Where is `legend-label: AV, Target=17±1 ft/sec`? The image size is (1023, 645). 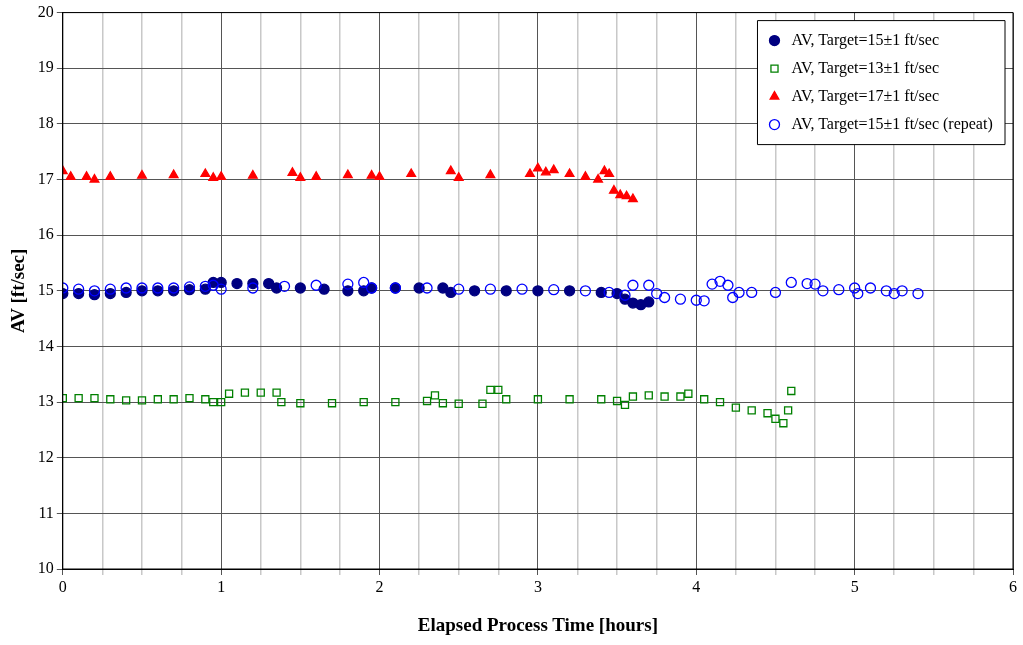 legend-label: AV, Target=17±1 ft/sec is located at coordinates (865, 95).